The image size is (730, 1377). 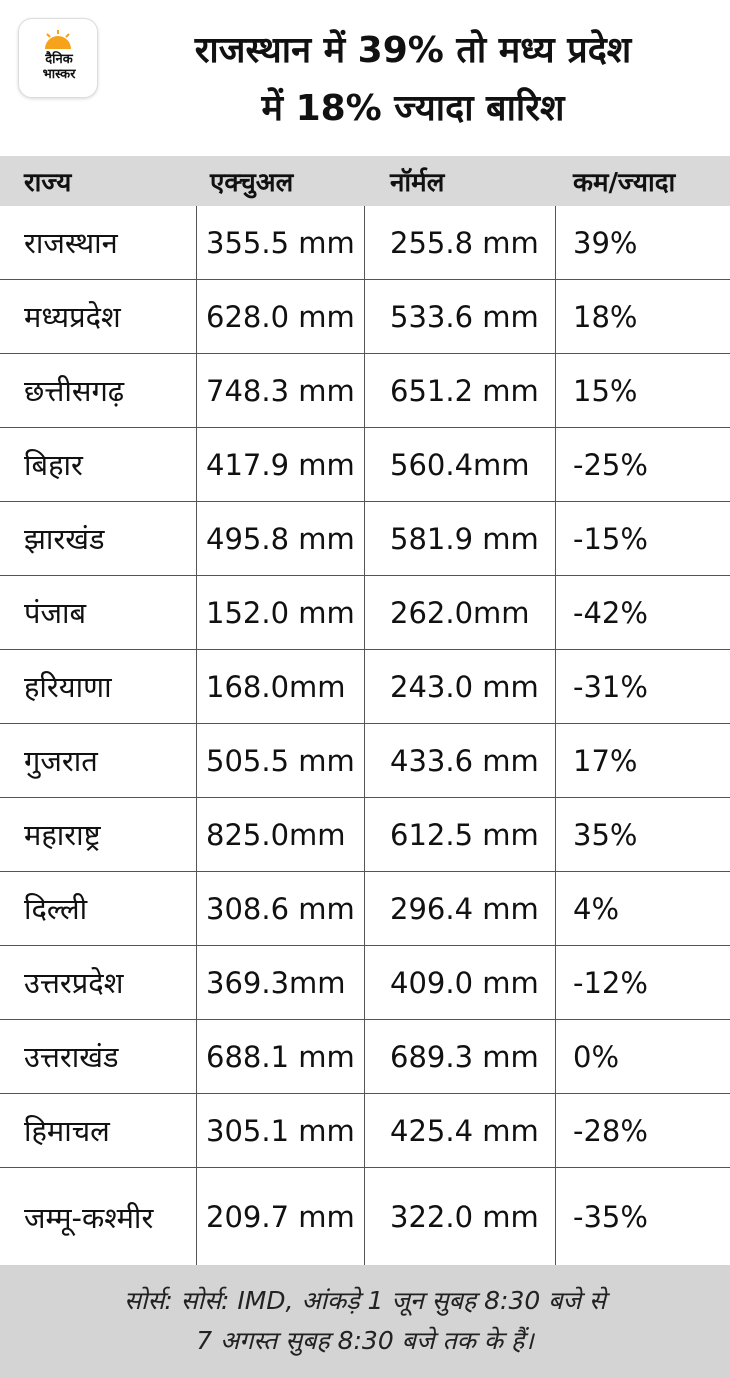 What do you see at coordinates (610, 538) in the screenshot?
I see `cell-deviation: -15%` at bounding box center [610, 538].